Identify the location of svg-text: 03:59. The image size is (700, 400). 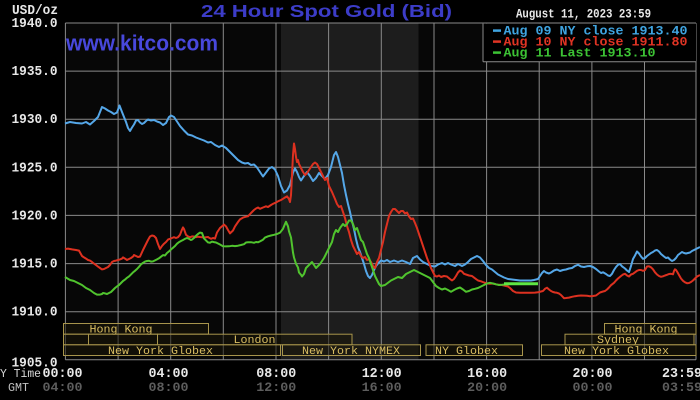
(681, 387).